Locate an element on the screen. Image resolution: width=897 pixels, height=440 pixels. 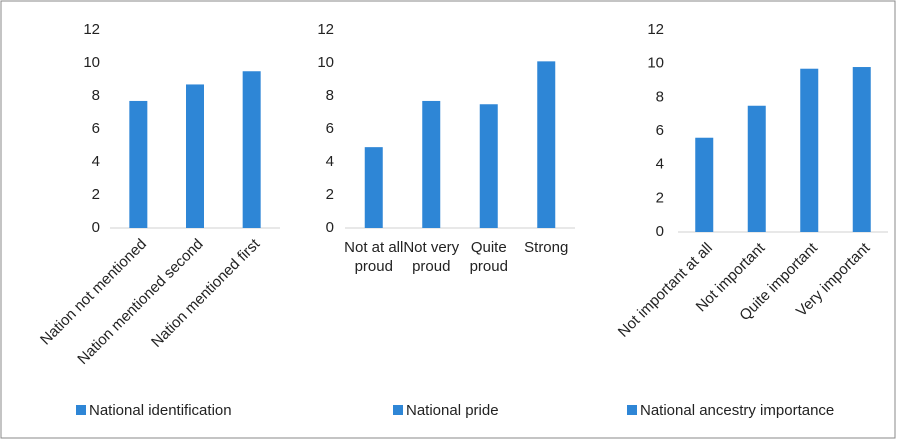
x-tick-label: Strong is located at coordinates (546, 247).